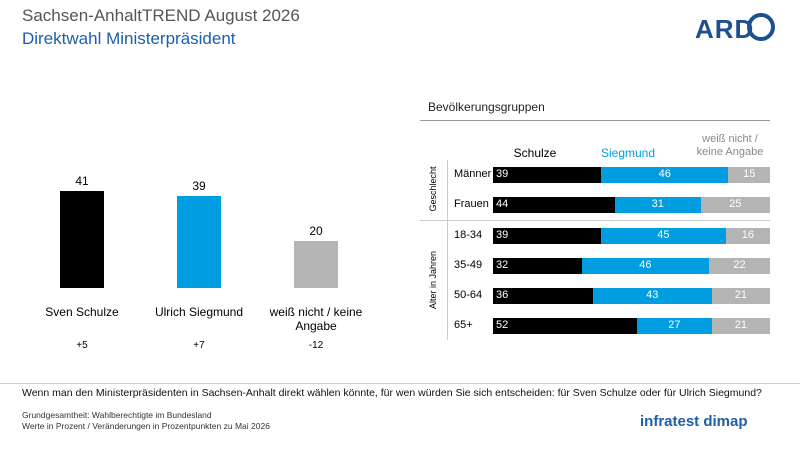  Describe the element at coordinates (463, 325) in the screenshot. I see `row-label: 65+` at that location.